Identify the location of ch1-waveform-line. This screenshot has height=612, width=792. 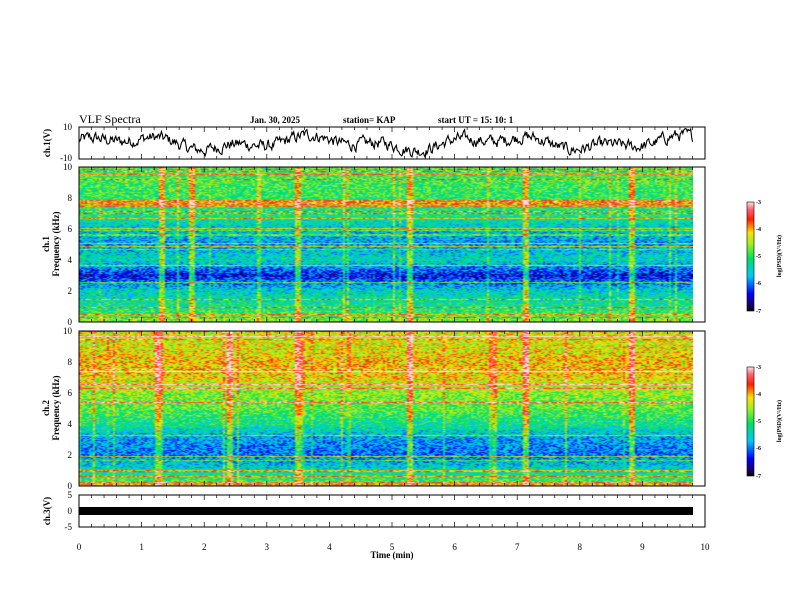
(386, 143).